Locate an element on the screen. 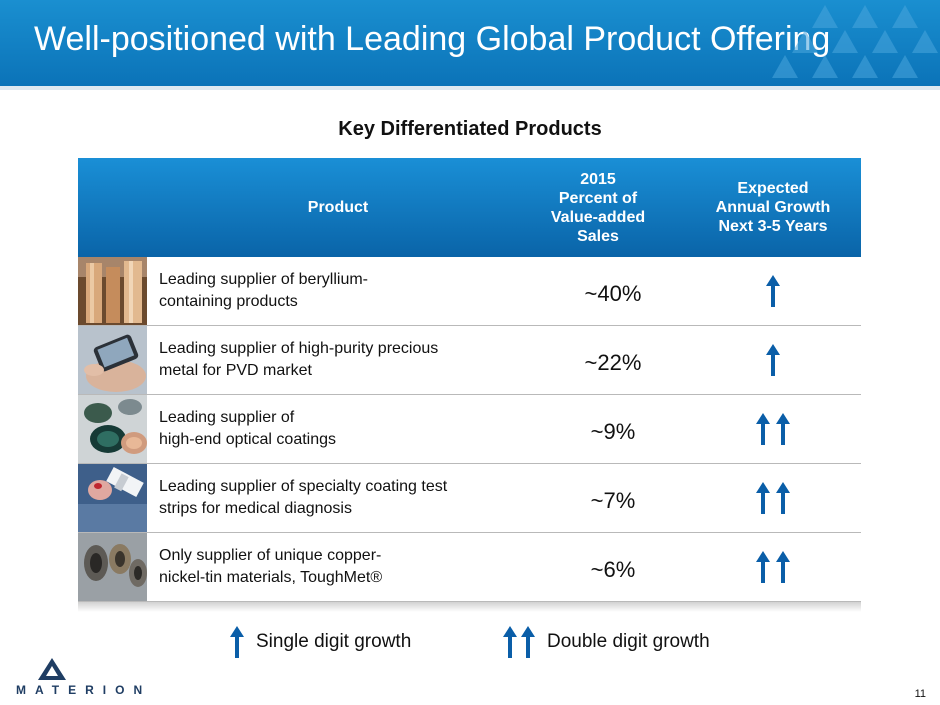 The height and width of the screenshot is (705, 940). legend-double: Double digit growth is located at coordinates (606, 642).